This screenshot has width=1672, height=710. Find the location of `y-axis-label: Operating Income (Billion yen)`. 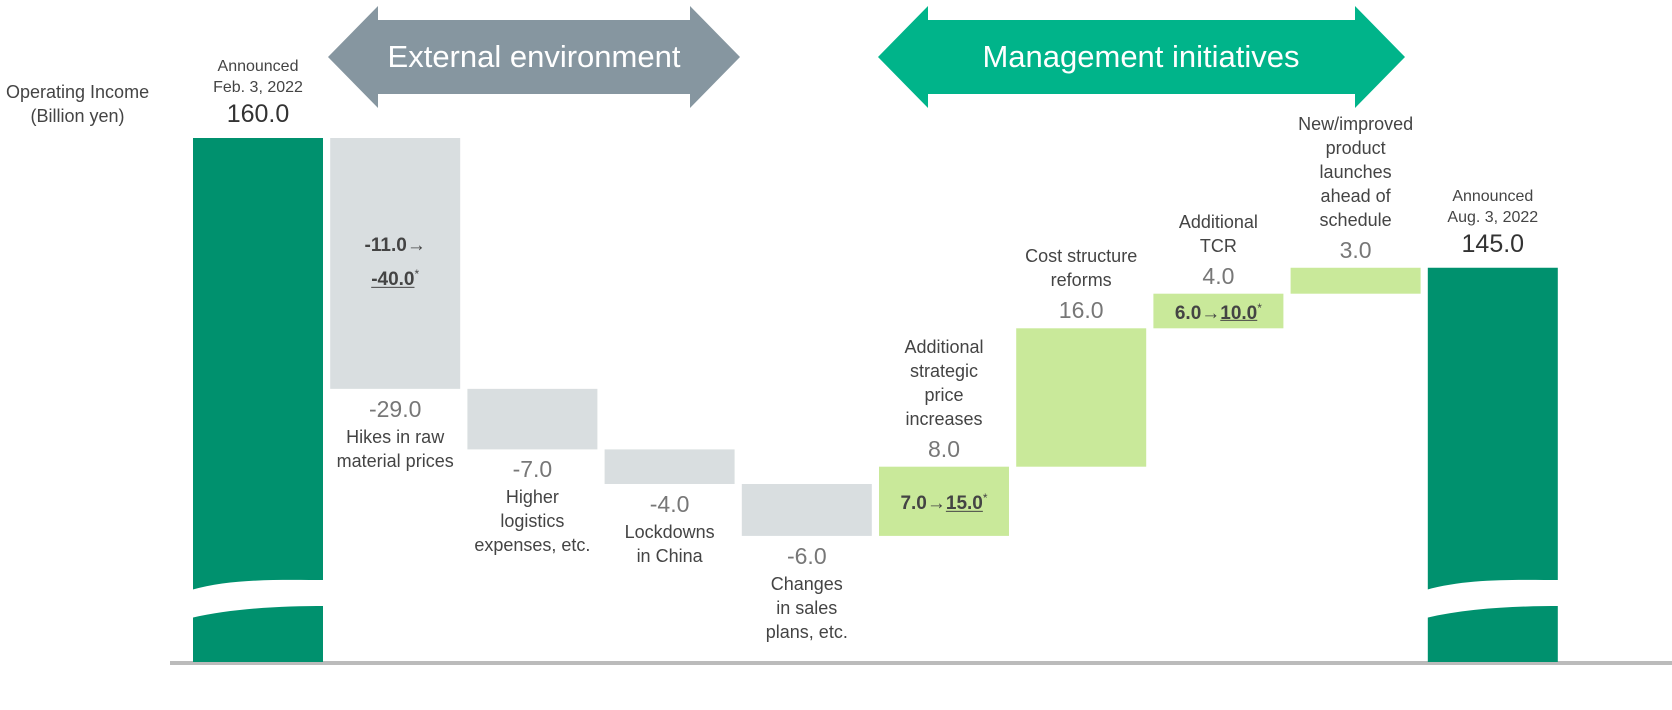

y-axis-label: Operating Income (Billion yen) is located at coordinates (78, 104).